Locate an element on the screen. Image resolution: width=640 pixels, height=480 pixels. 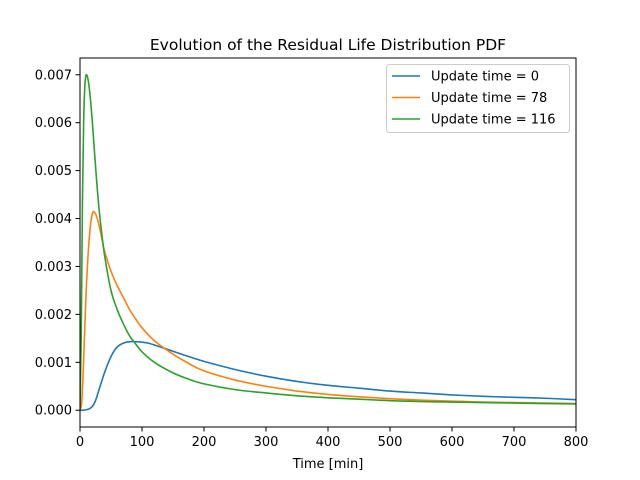
x-tick-label: 700 is located at coordinates (514, 442).